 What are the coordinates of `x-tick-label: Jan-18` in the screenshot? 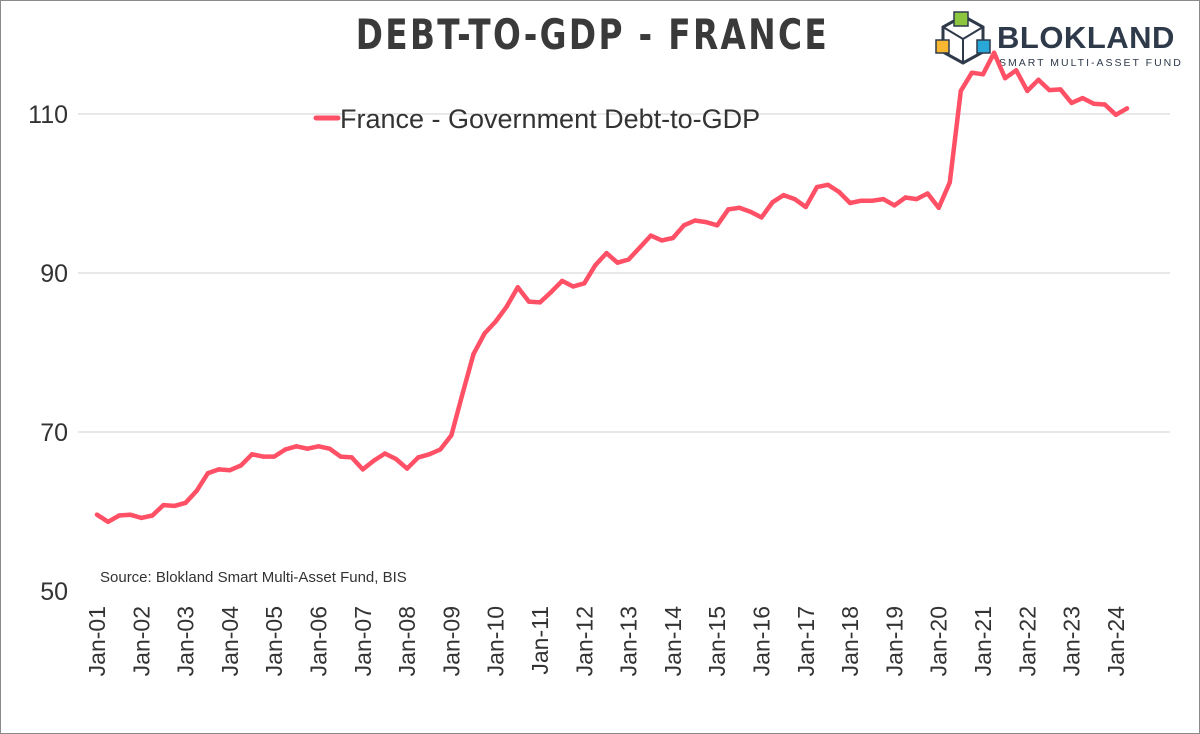 It's located at (850, 641).